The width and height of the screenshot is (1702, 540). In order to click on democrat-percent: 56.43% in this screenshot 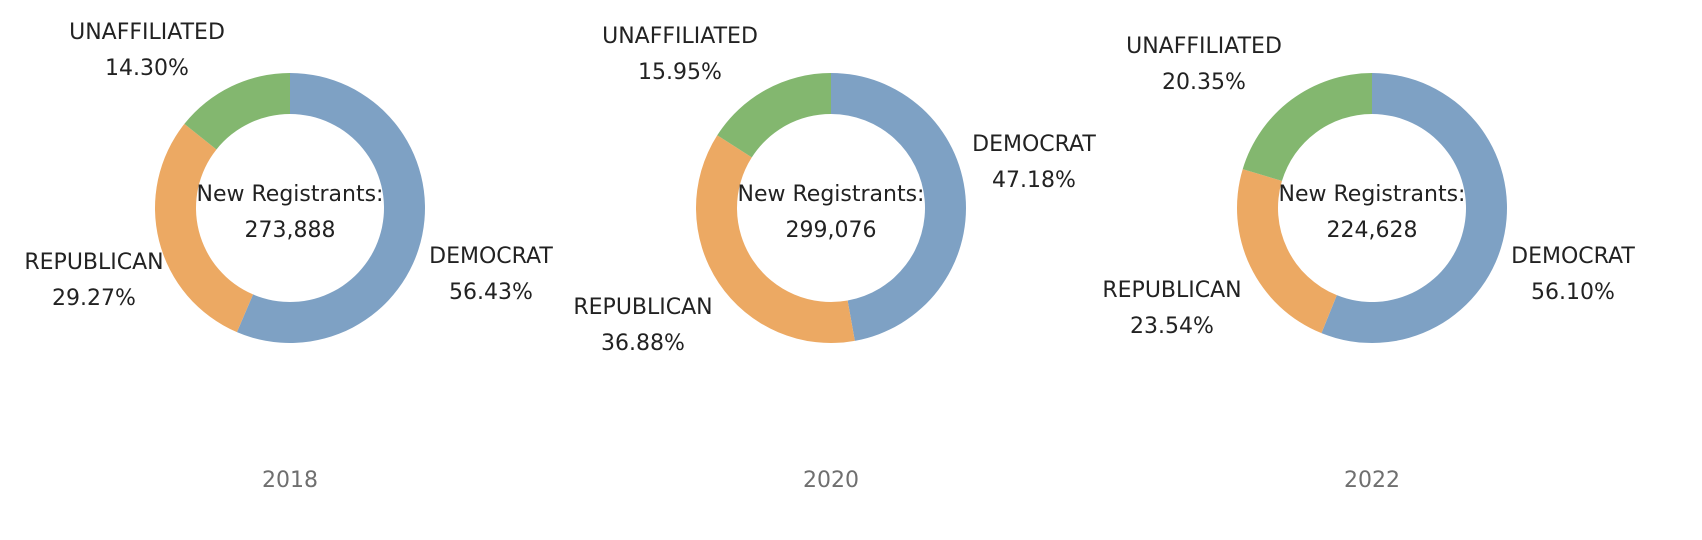, I will do `click(491, 292)`.